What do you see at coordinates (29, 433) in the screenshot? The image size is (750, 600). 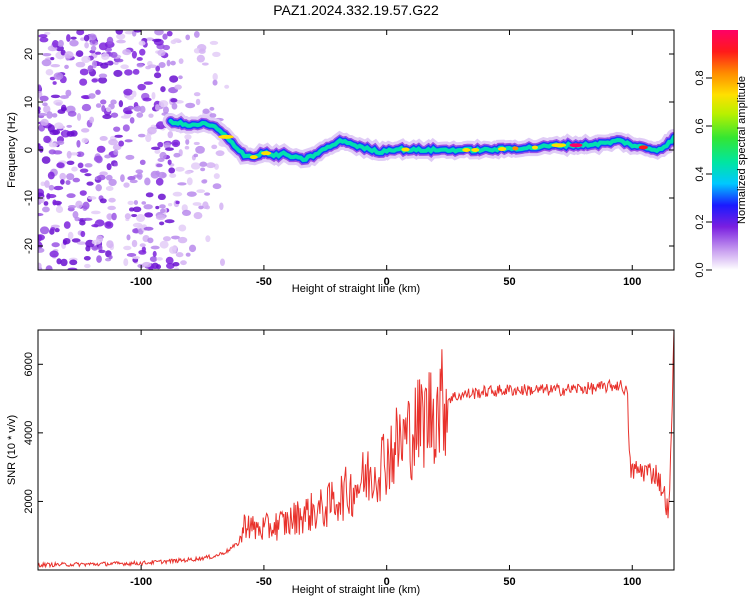 I see `bottom-ytick-label: 4000` at bounding box center [29, 433].